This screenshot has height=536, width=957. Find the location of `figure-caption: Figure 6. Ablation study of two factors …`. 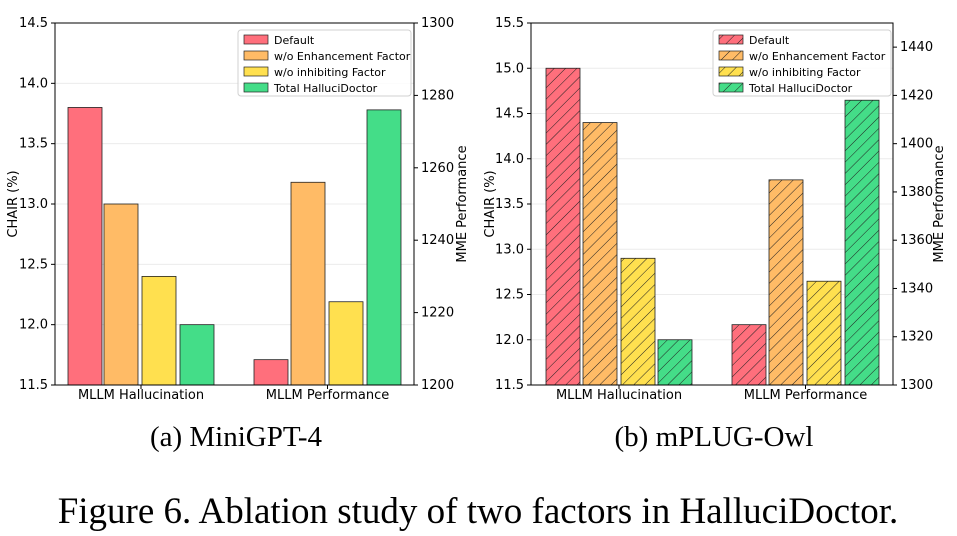

figure-caption: Figure 6. Ablation study of two factors … is located at coordinates (478, 511).